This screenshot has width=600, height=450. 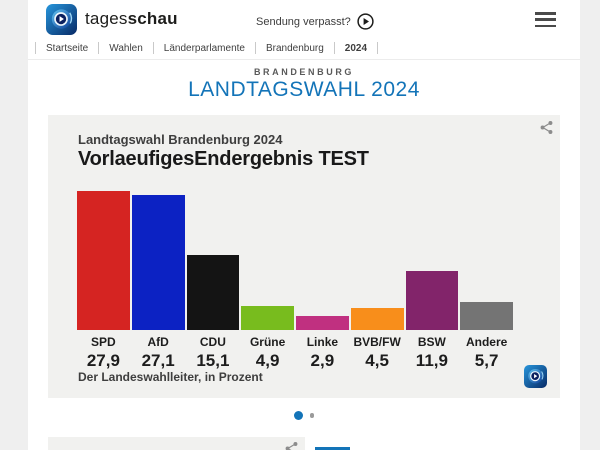 I want to click on sendung-verpasst-link: Sendung verpasst?, so click(x=315, y=21).